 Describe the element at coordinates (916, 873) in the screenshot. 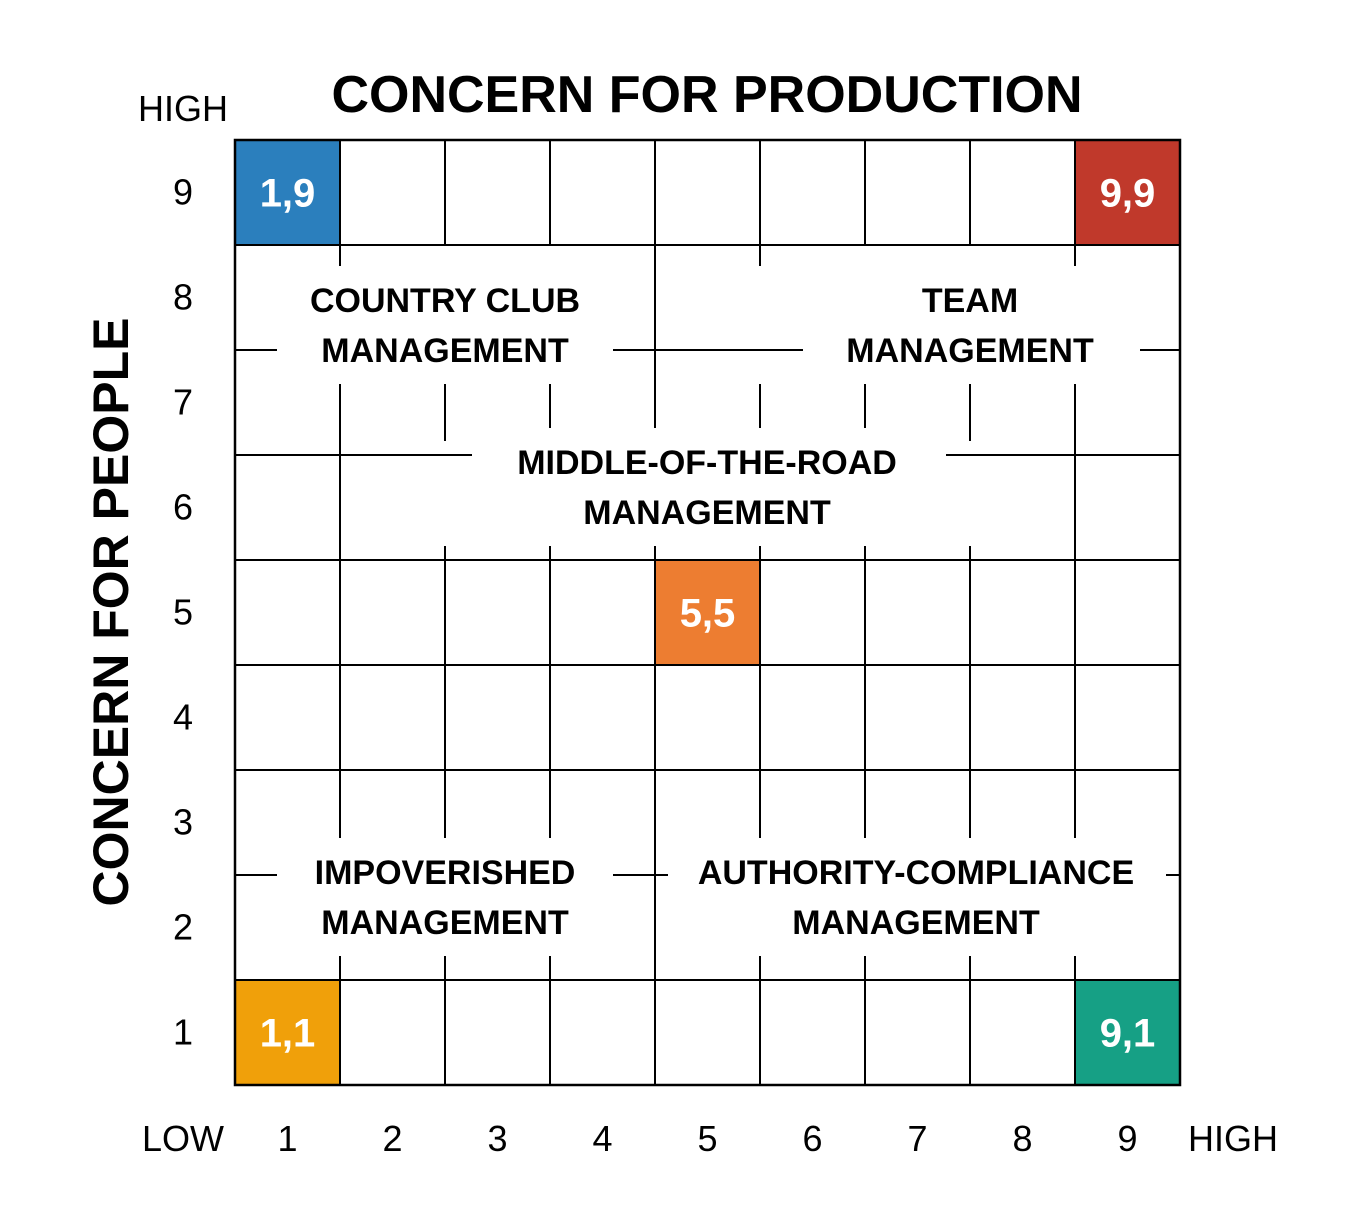

I see `authority-line1: AUTHORITY-COMPLIANCE` at that location.